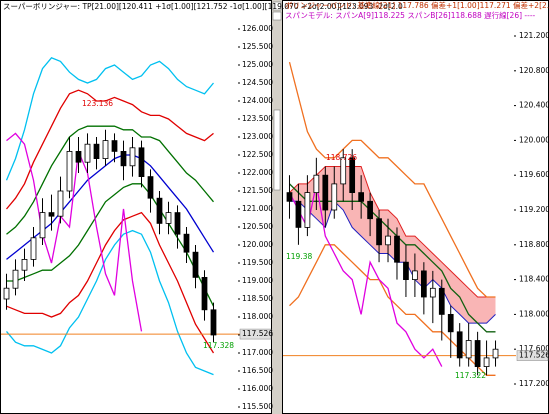  Describe the element at coordinates (257, 298) in the screenshot. I see `y-tick-label: 118.500` at that location.